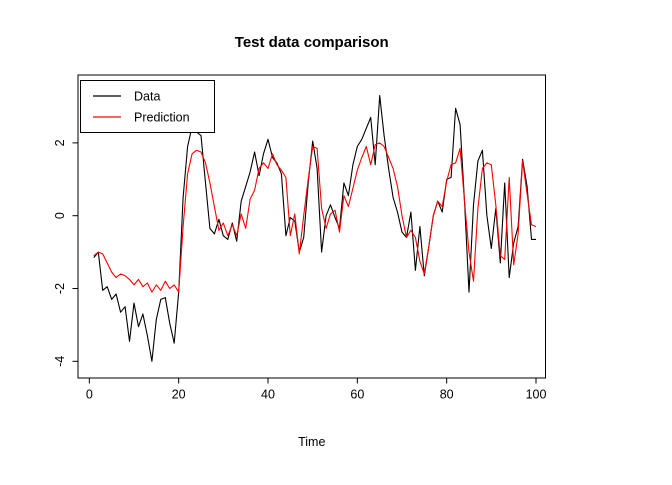 Image resolution: width=672 pixels, height=485 pixels. What do you see at coordinates (179, 395) in the screenshot?
I see `x-axis-tick-label: 20` at bounding box center [179, 395].